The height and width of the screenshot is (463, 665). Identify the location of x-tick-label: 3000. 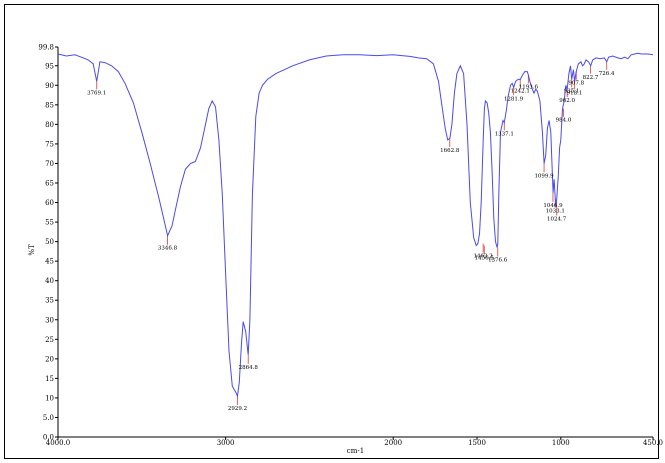
(226, 443).